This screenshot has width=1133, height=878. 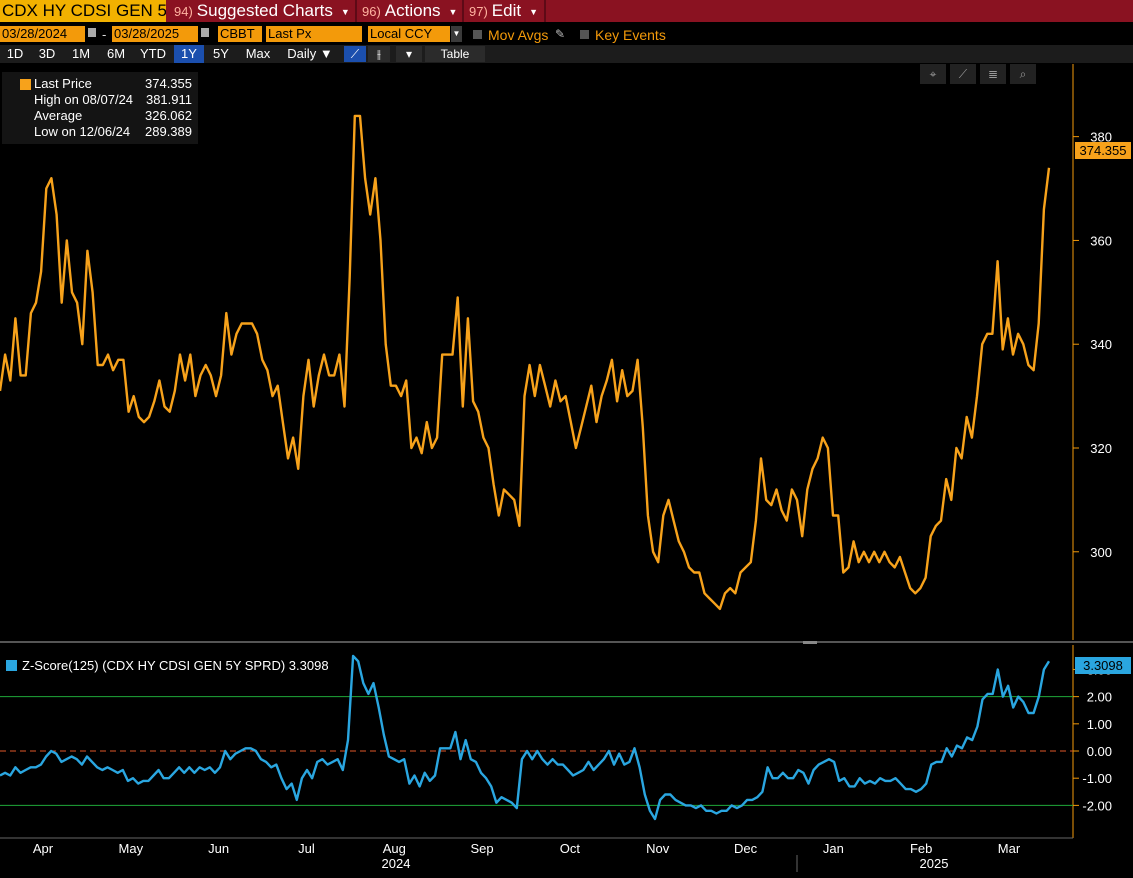 What do you see at coordinates (189, 54) in the screenshot?
I see `period-button-1y: 1Y` at bounding box center [189, 54].